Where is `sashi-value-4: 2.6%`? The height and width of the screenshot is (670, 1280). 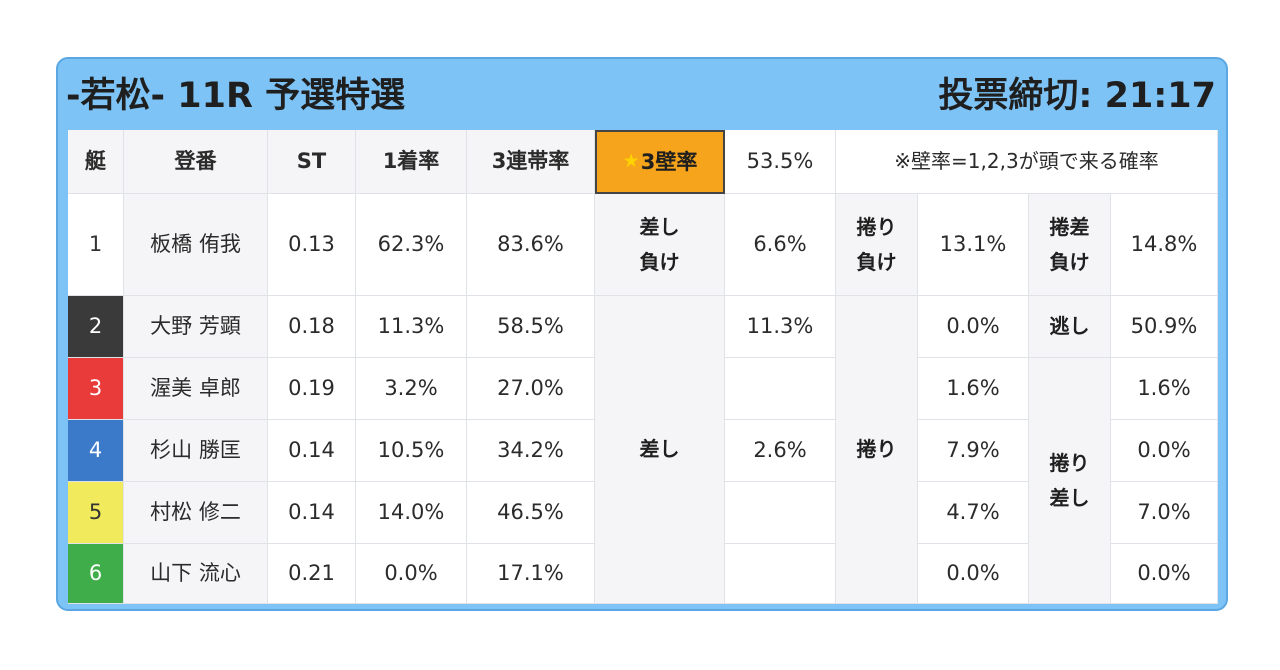 sashi-value-4: 2.6% is located at coordinates (780, 451).